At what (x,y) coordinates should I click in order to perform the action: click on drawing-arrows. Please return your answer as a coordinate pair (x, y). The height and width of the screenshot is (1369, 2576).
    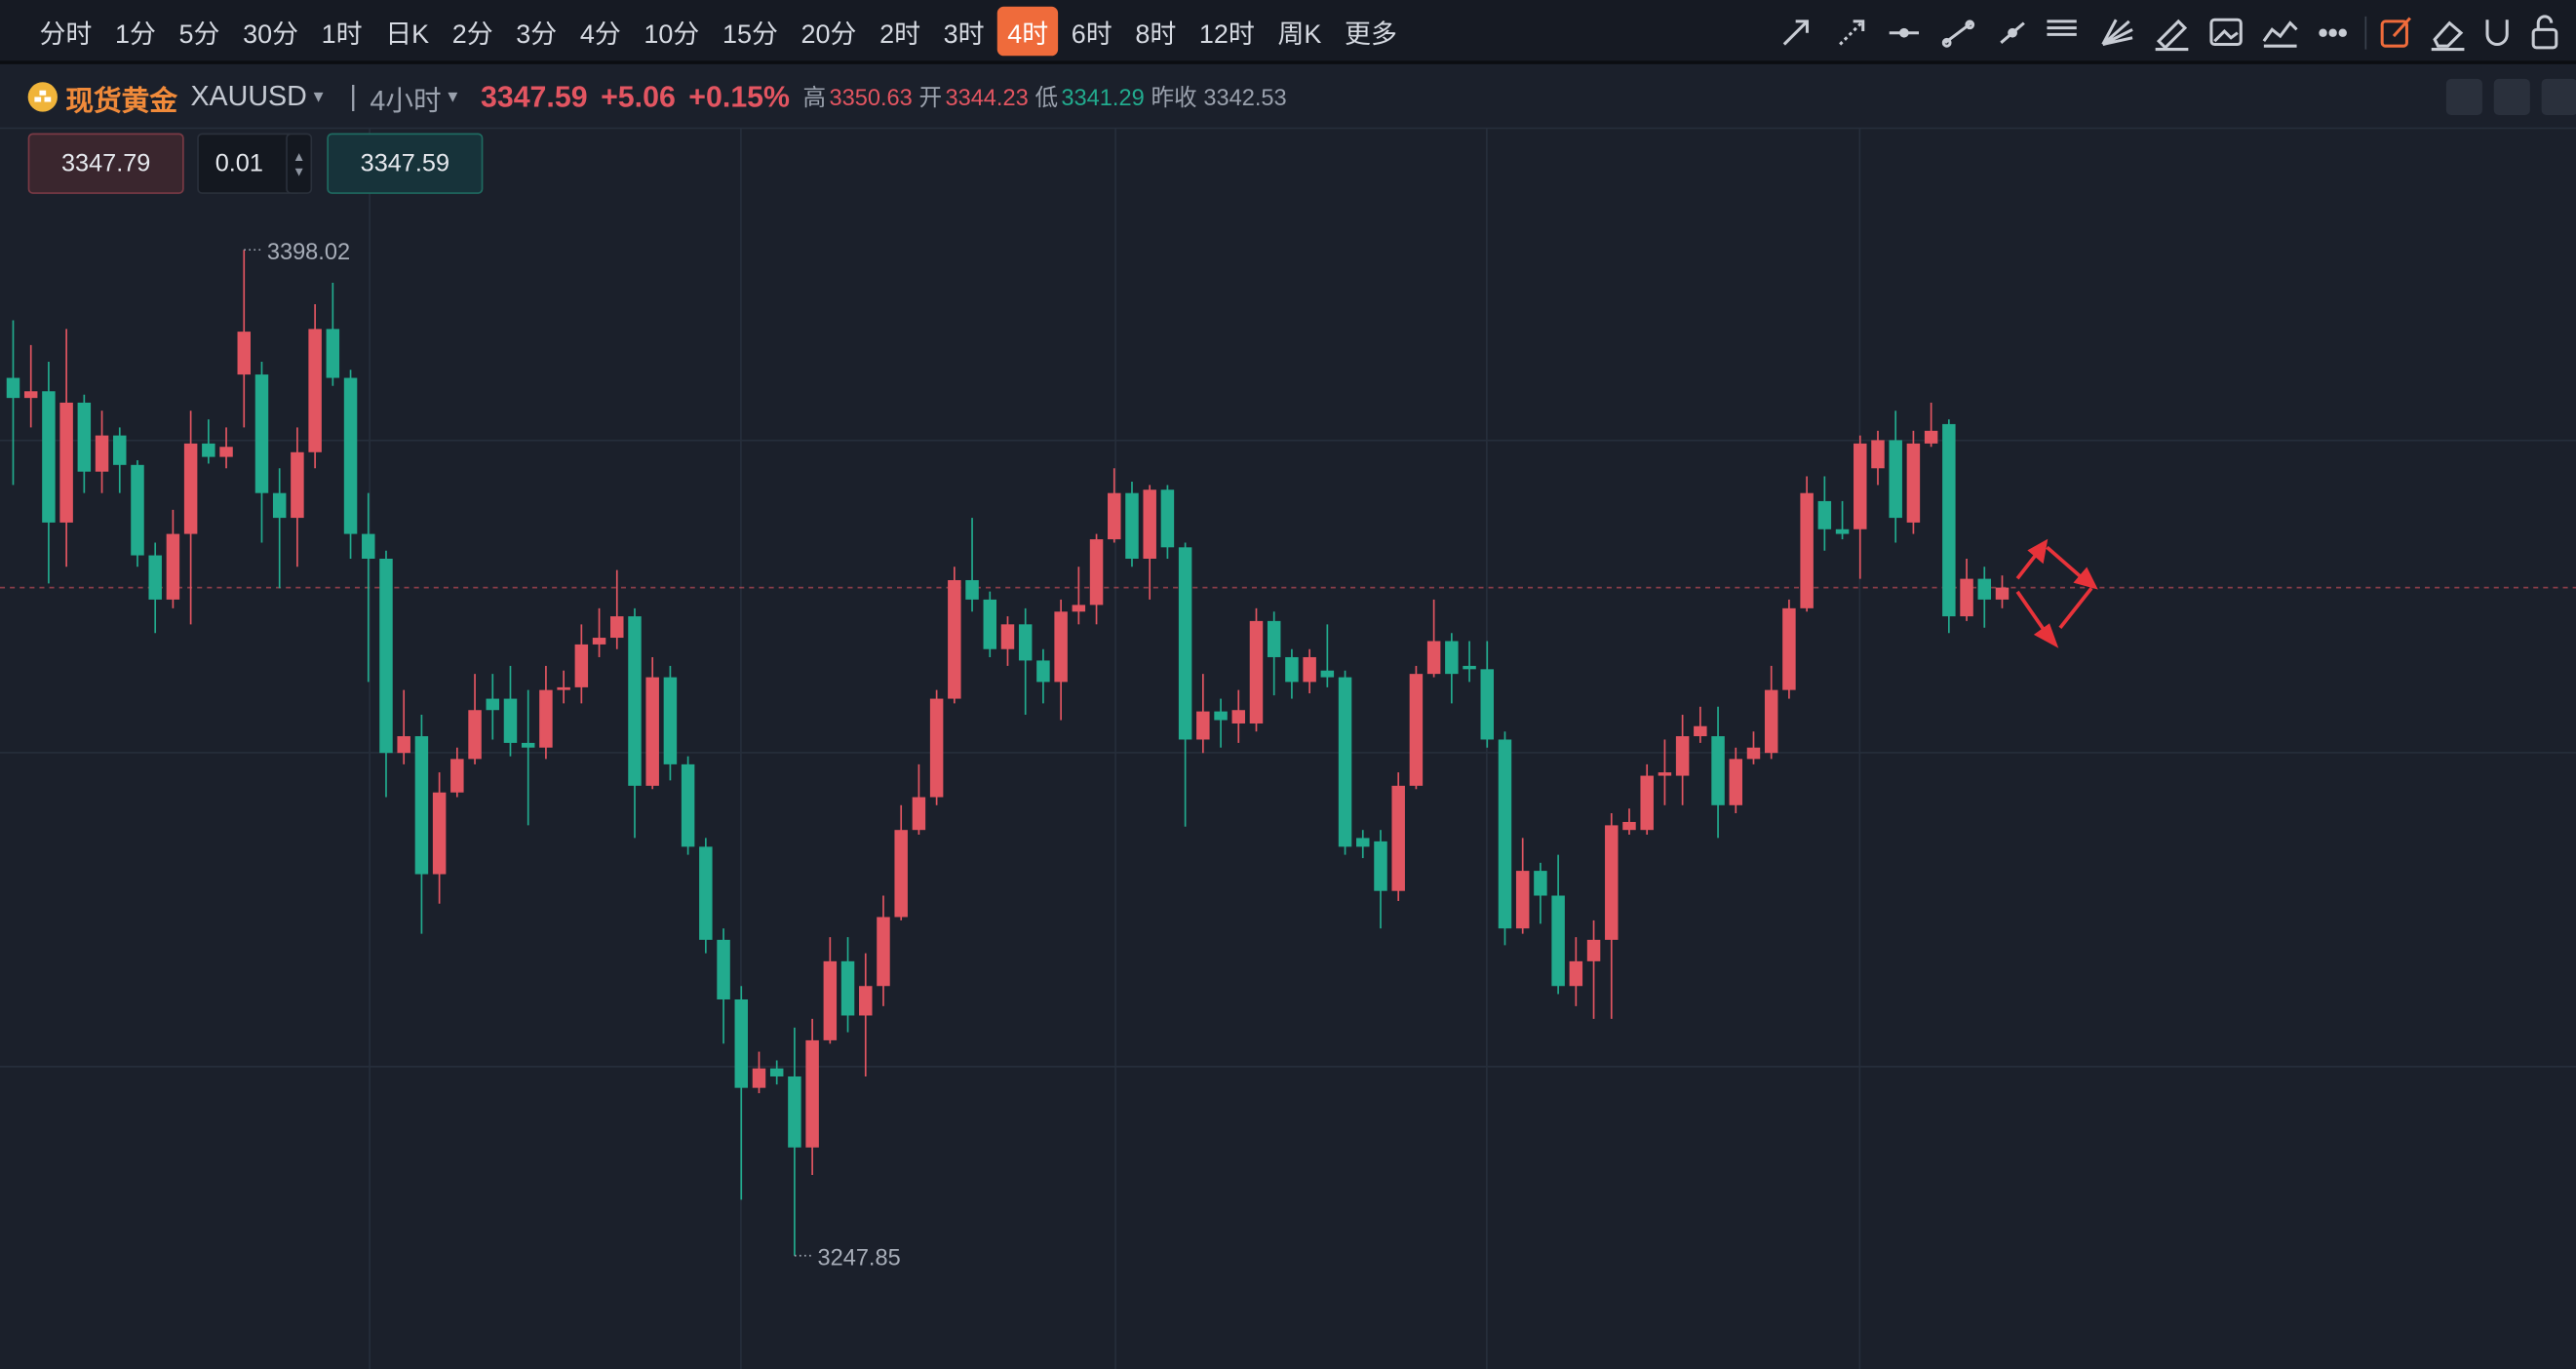
    Looking at the image, I should click on (2056, 593).